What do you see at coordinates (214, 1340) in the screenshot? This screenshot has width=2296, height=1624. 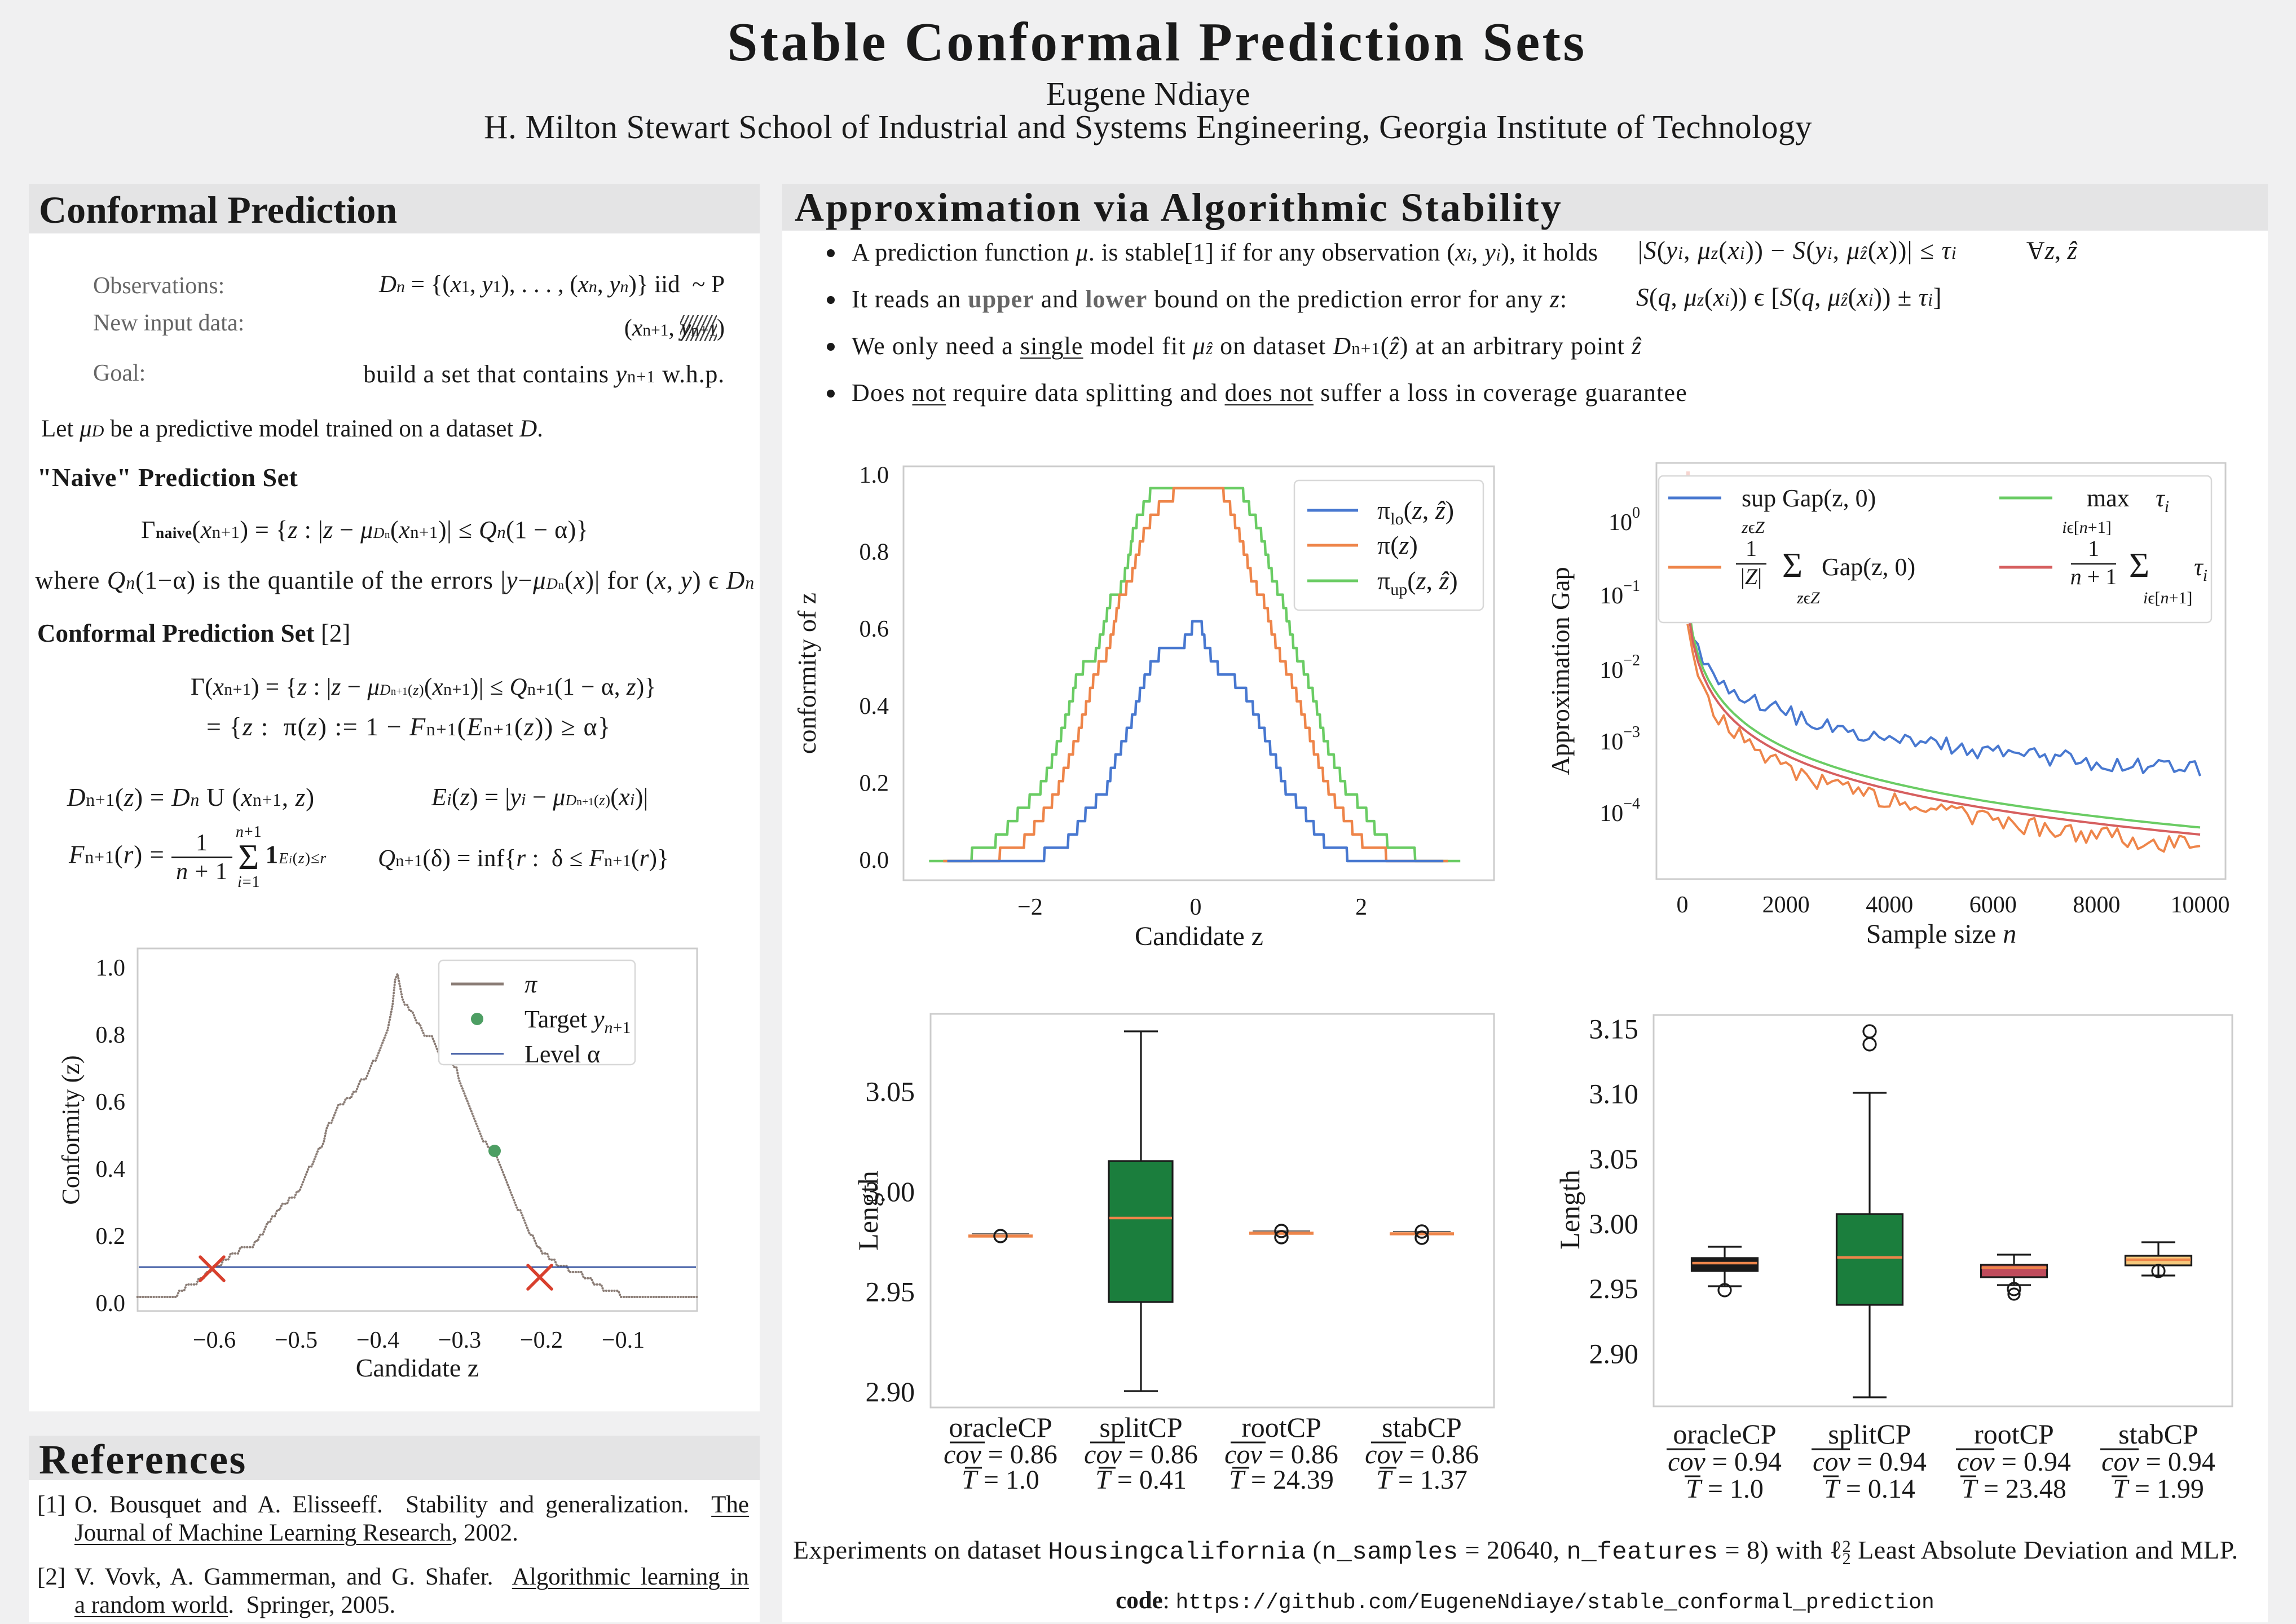 I see `svg-text: −0.6` at bounding box center [214, 1340].